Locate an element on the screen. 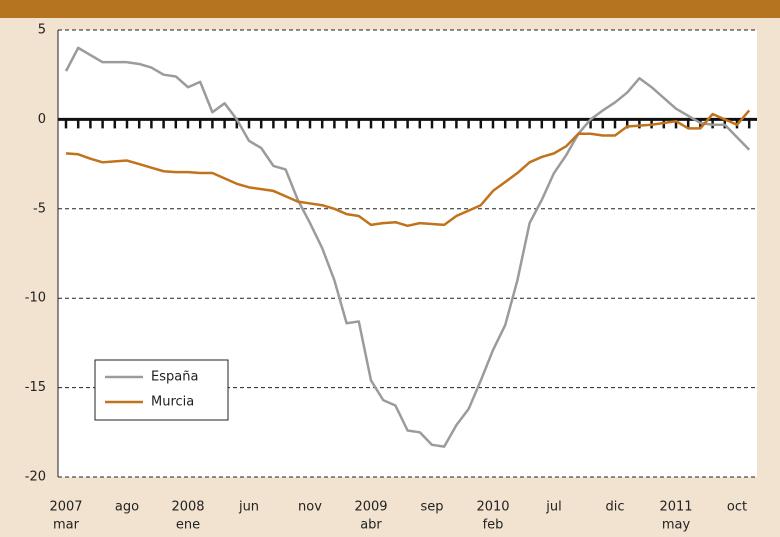 The image size is (780, 537). x-tick-label: 2008 is located at coordinates (187, 507).